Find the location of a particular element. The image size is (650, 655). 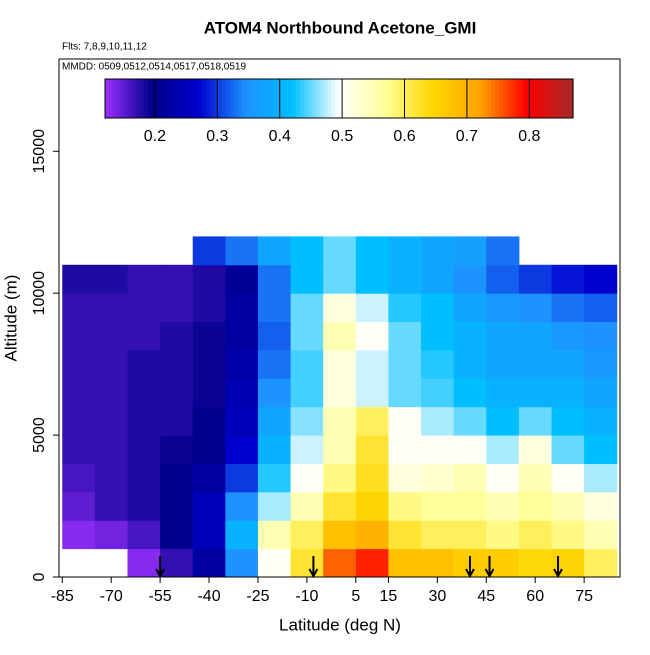

colorbar-tick-label: 0.5 is located at coordinates (342, 136).